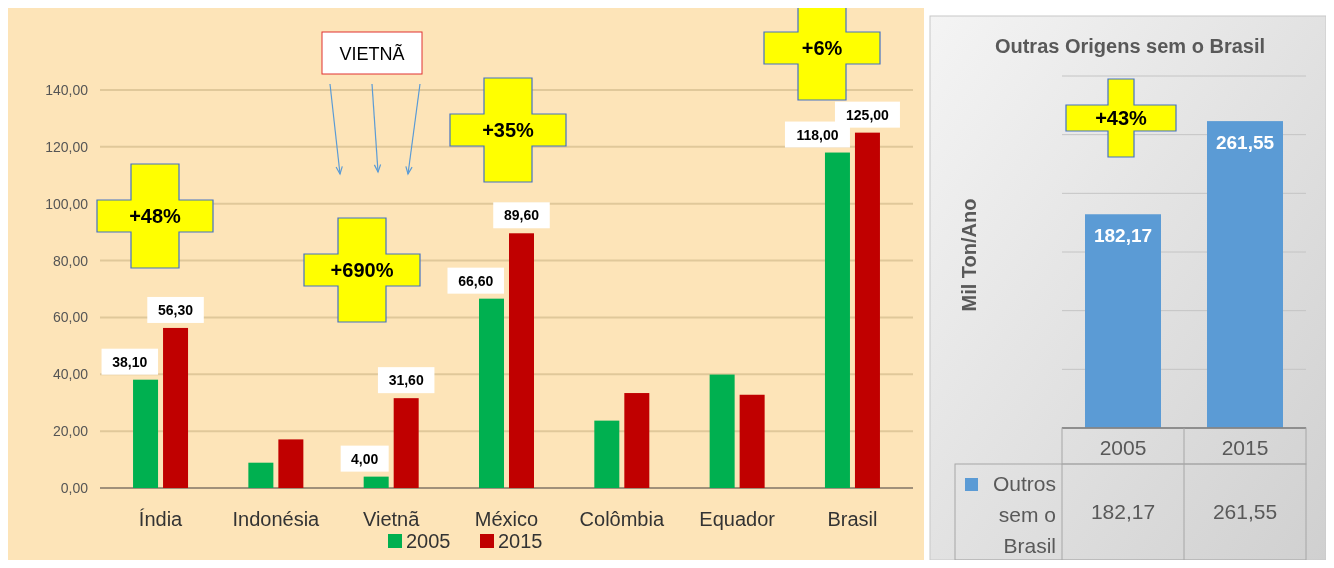 Image resolution: width=1334 pixels, height=568 pixels. Describe the element at coordinates (372, 53) in the screenshot. I see `text: VIETNÃ` at that location.